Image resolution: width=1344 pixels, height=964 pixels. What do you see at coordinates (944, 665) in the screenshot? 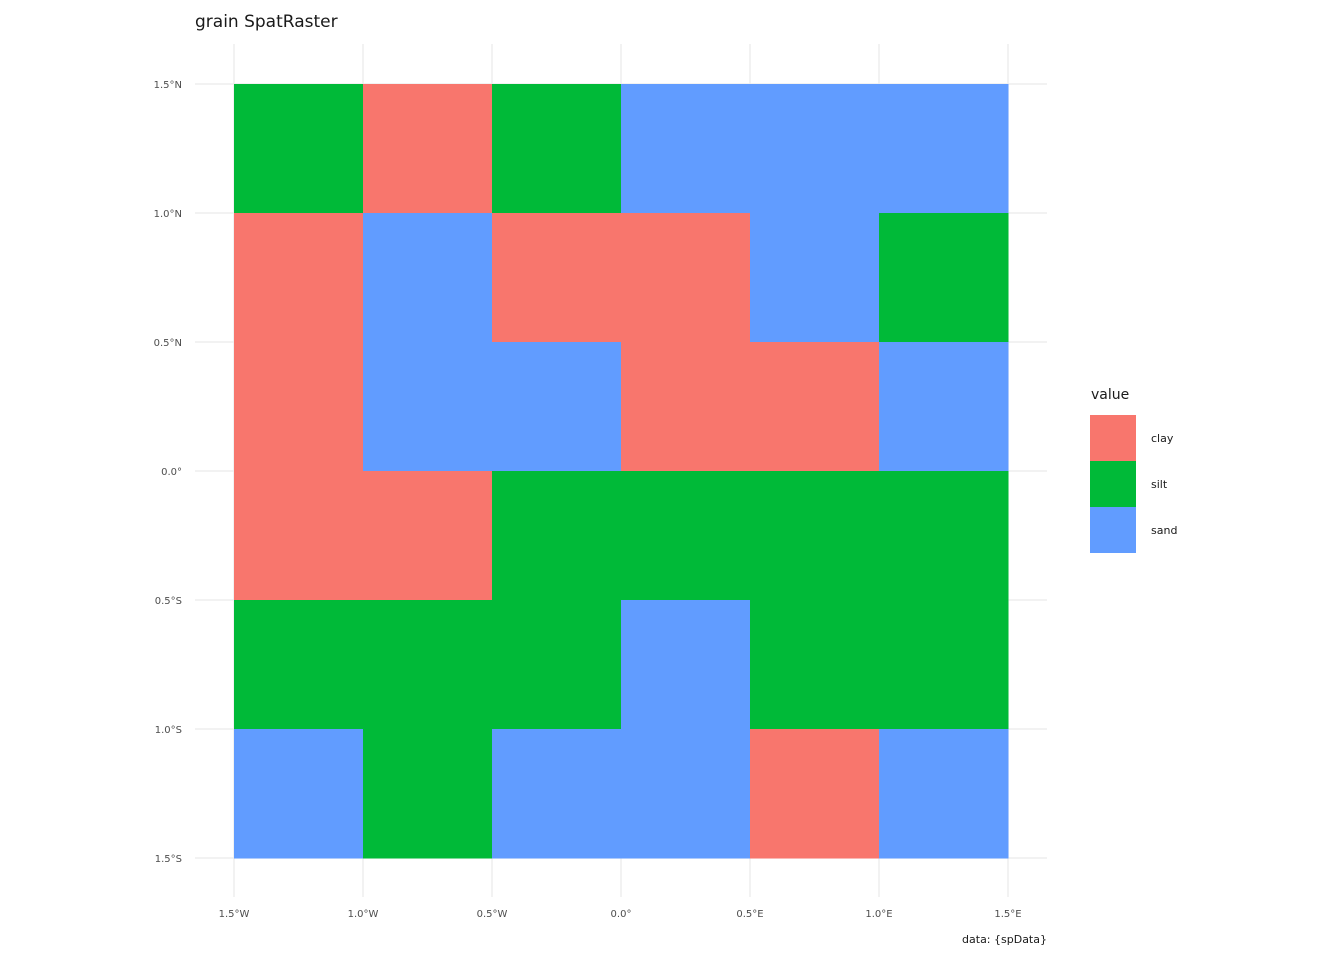
I see `raster-cell-r4-c5` at bounding box center [944, 665].